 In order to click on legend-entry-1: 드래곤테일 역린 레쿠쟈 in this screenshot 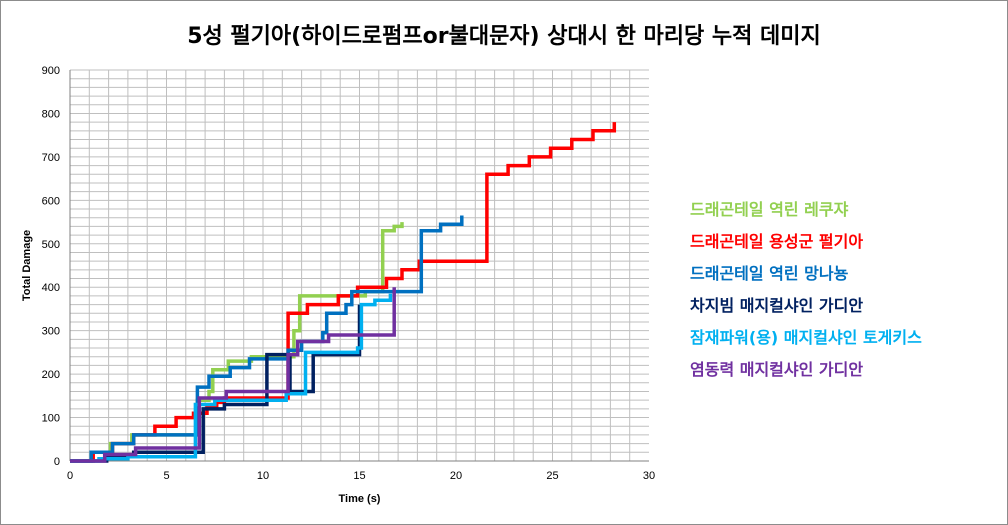, I will do `click(769, 209)`.